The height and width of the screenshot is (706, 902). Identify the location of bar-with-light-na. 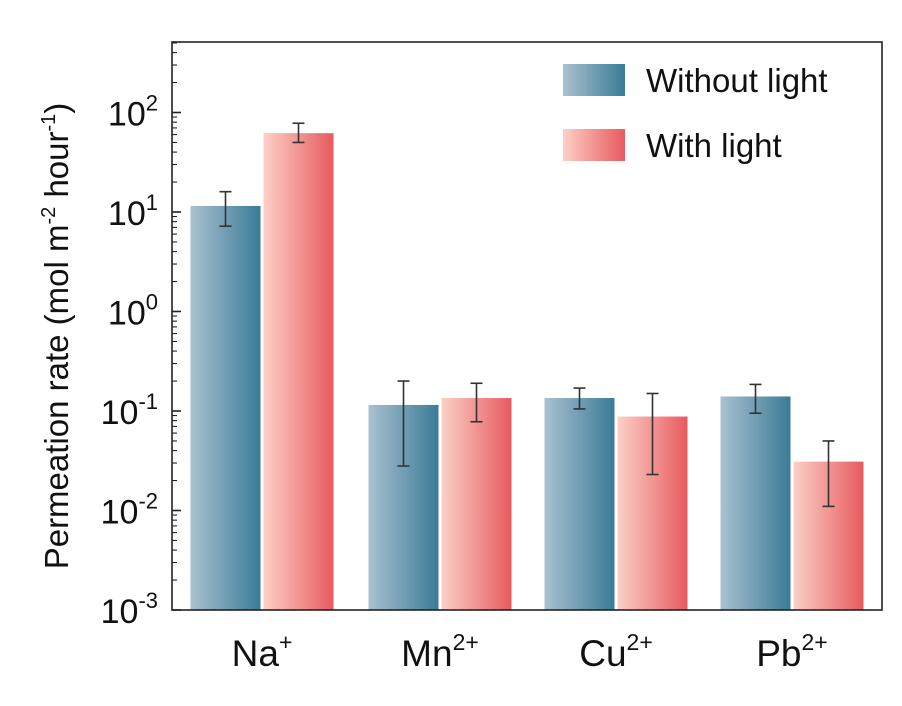
(298, 371).